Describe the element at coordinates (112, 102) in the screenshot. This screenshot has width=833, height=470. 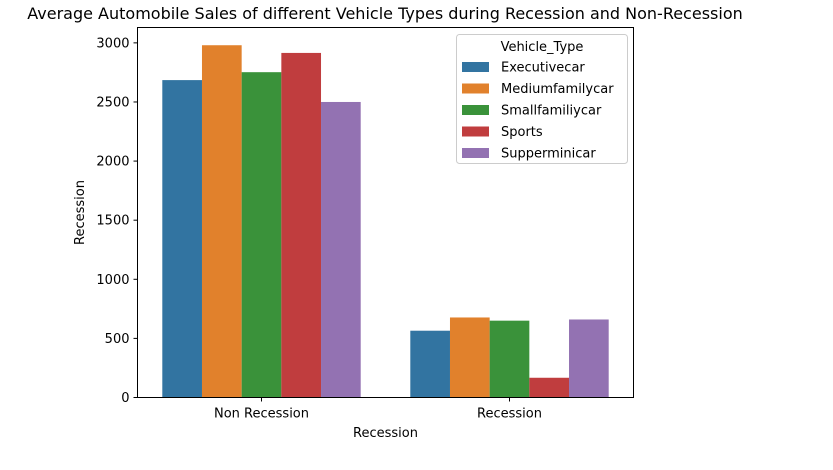
I see `y-tick-label: 2500` at that location.